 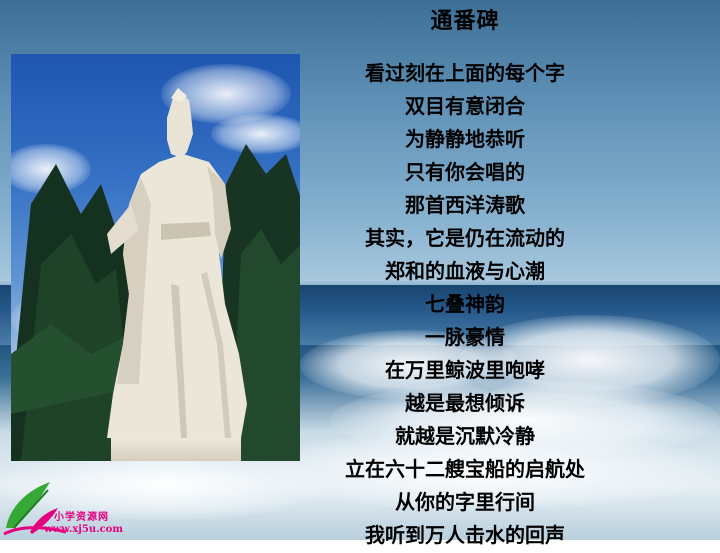 What do you see at coordinates (35, 509) in the screenshot?
I see `leaf-logo-icon` at bounding box center [35, 509].